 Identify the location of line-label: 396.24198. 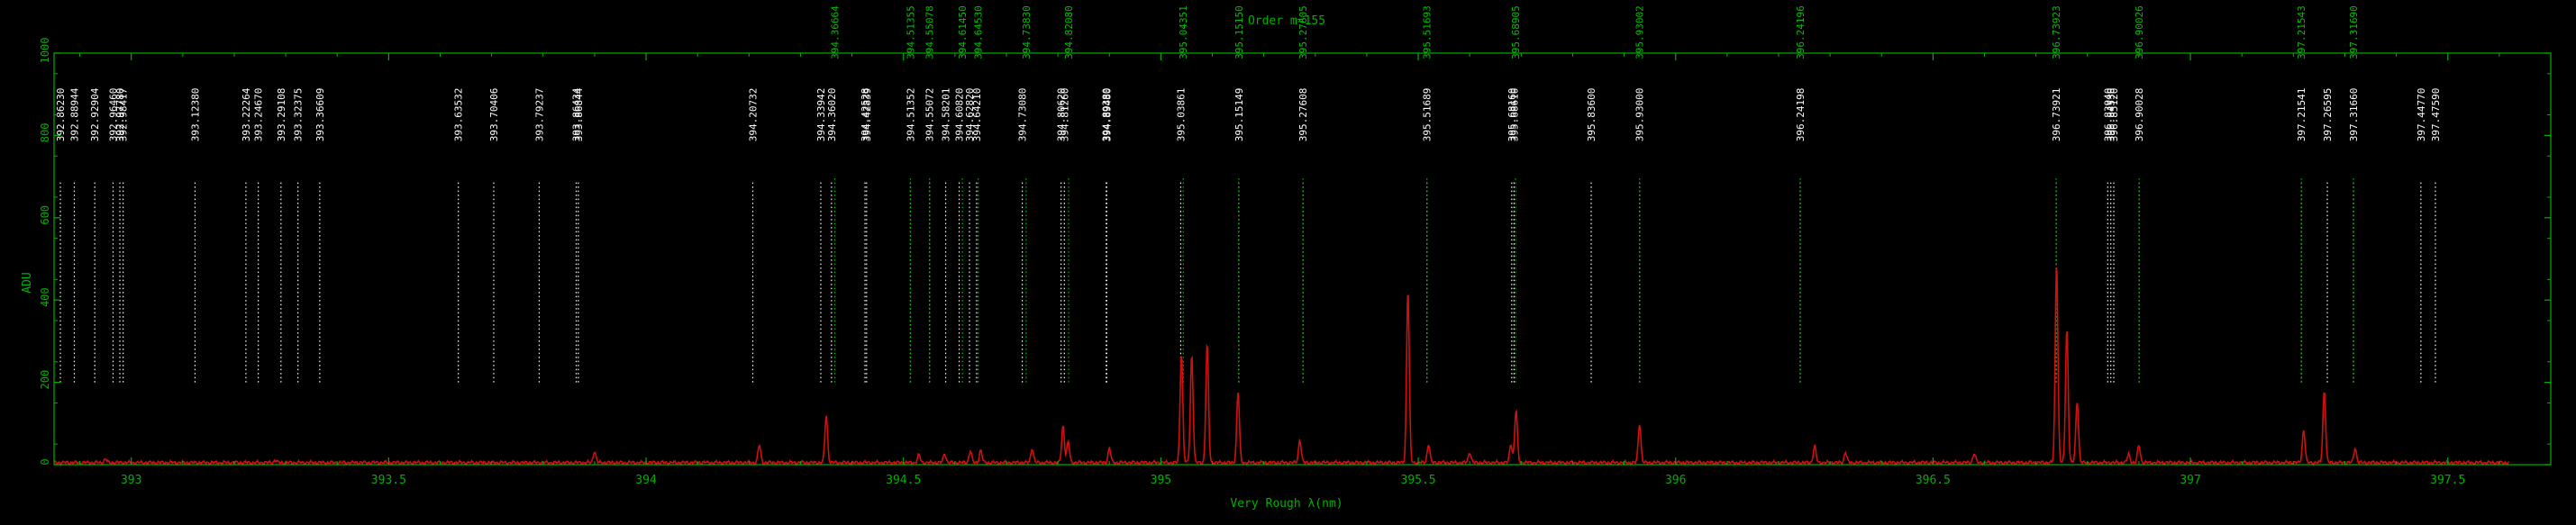
(1801, 115).